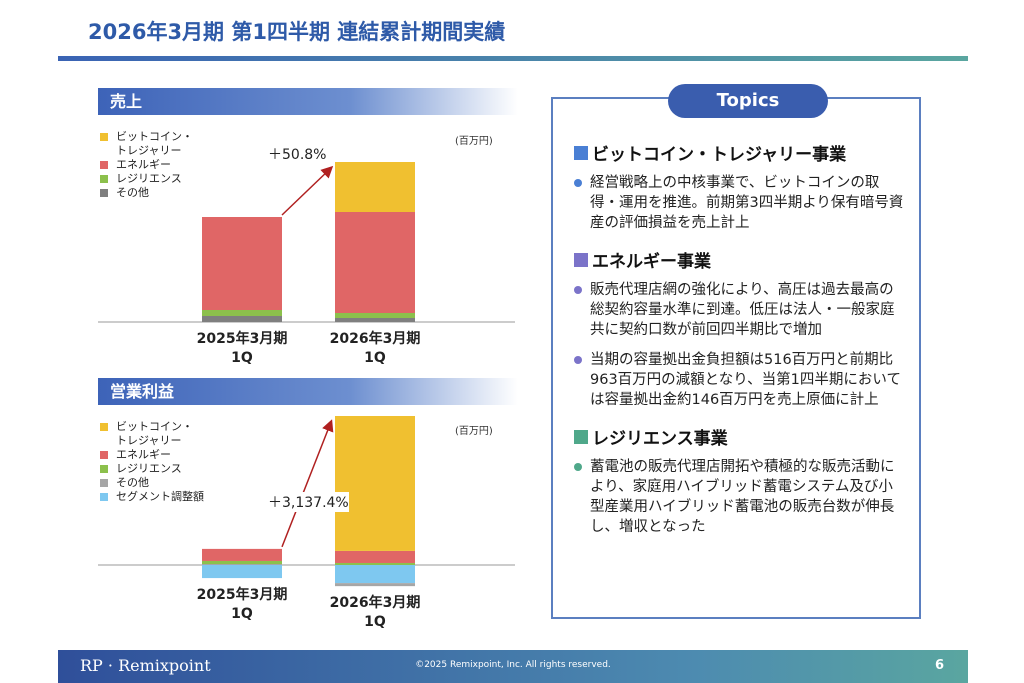  What do you see at coordinates (939, 665) in the screenshot?
I see `page-number: 6` at bounding box center [939, 665].